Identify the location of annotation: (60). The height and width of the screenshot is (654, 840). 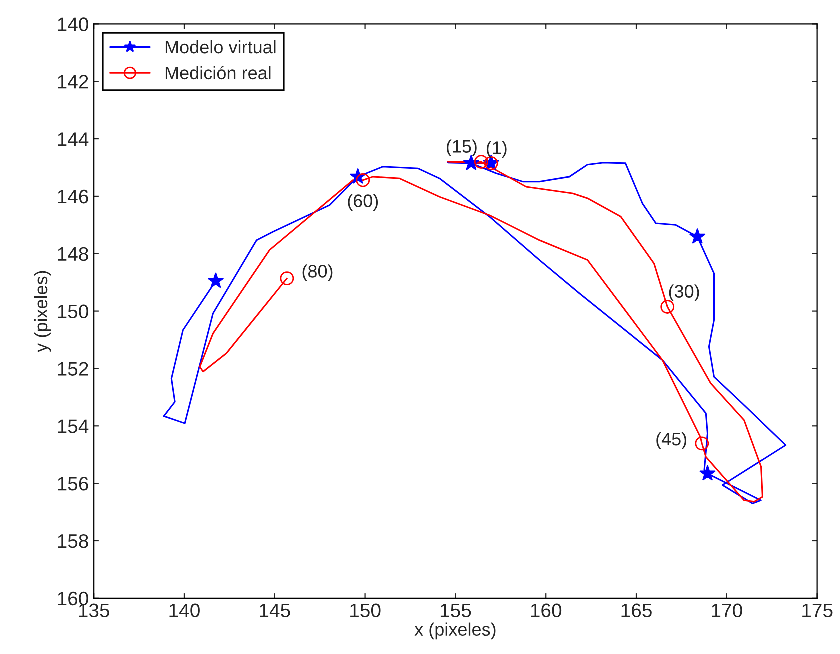
(363, 203).